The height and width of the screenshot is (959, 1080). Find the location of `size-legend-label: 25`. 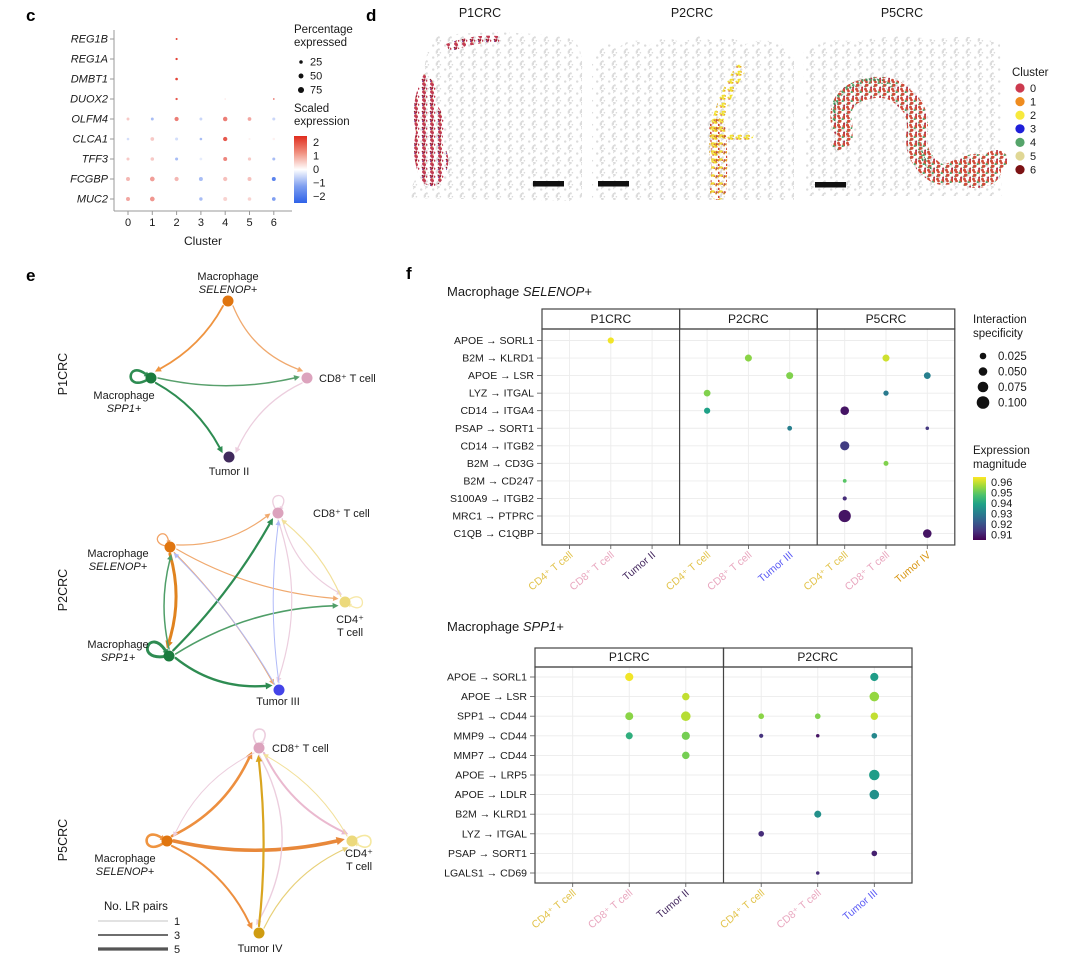

size-legend-label: 25 is located at coordinates (316, 63).